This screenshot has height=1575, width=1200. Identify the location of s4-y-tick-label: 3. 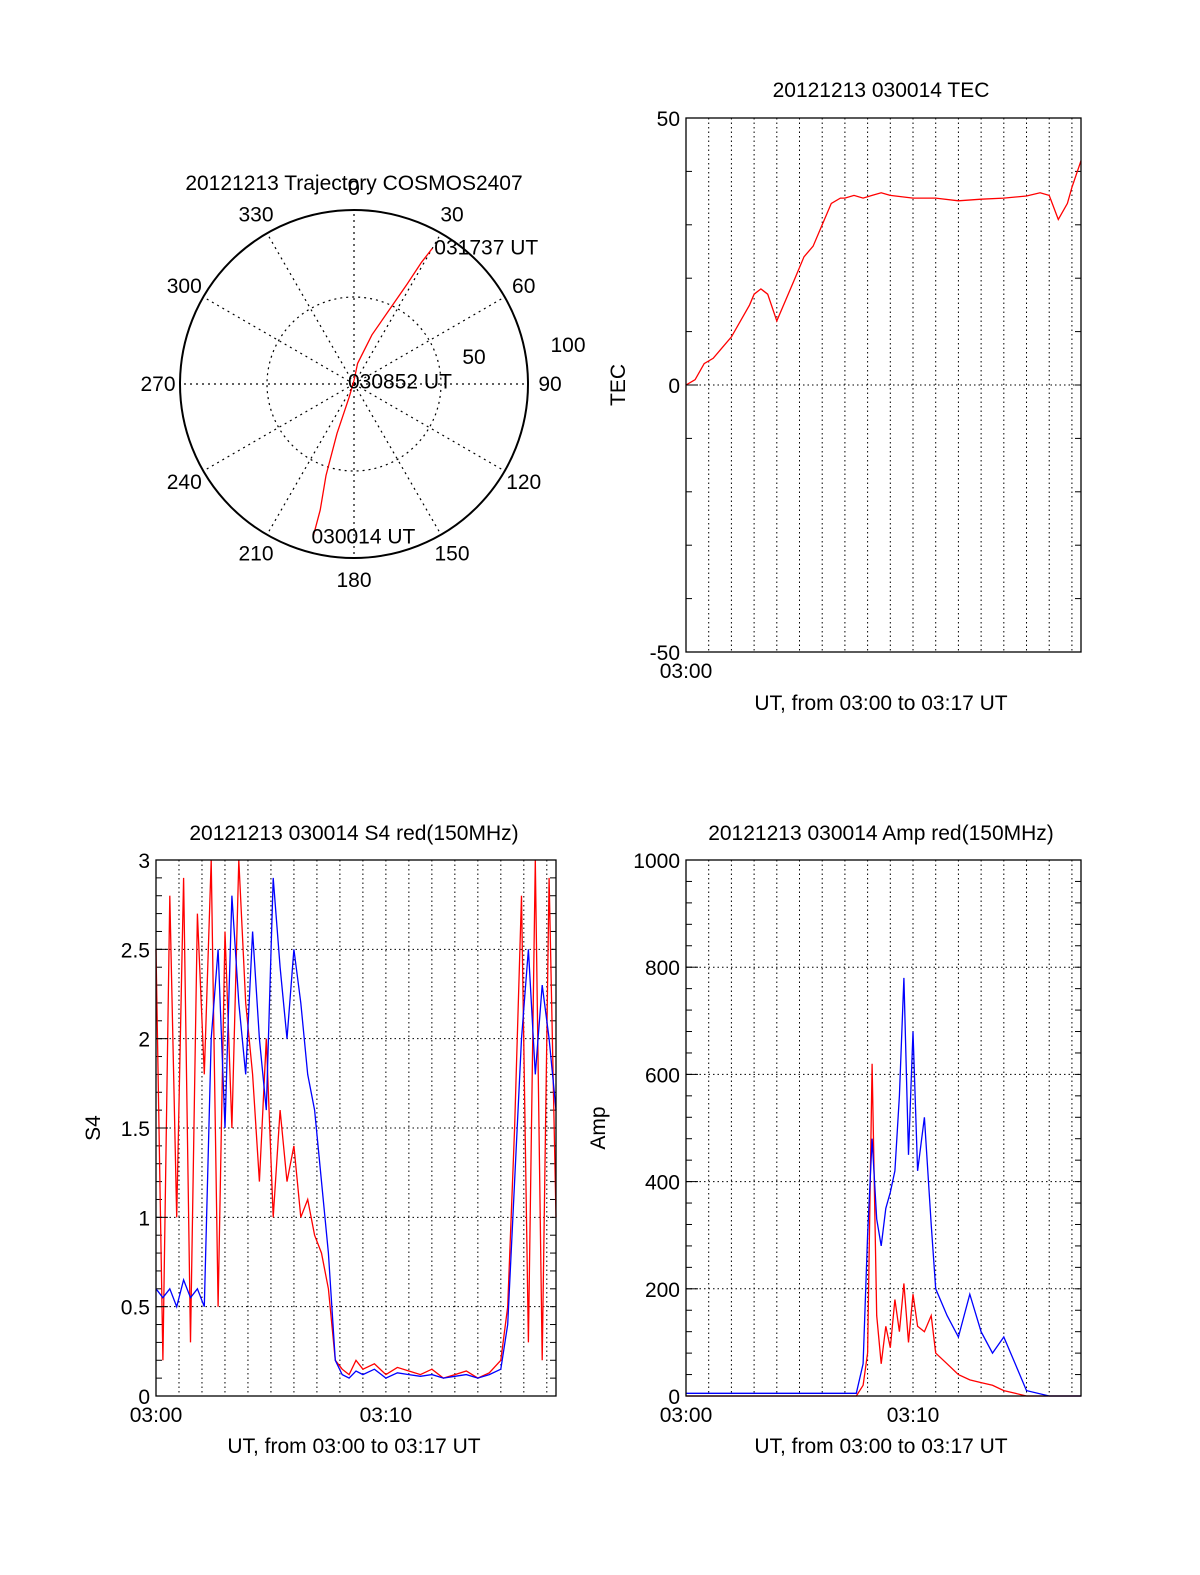
(144, 861).